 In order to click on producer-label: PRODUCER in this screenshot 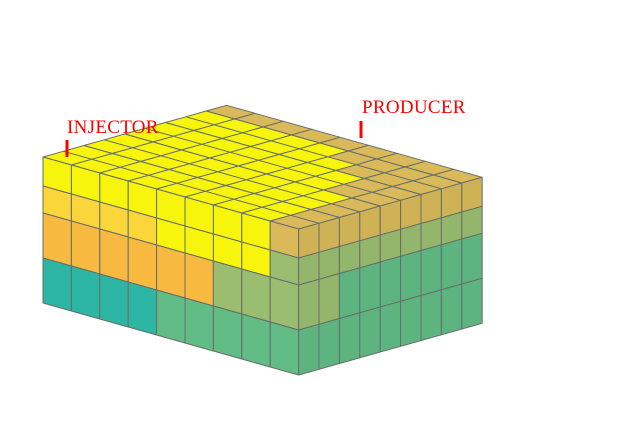, I will do `click(414, 107)`.